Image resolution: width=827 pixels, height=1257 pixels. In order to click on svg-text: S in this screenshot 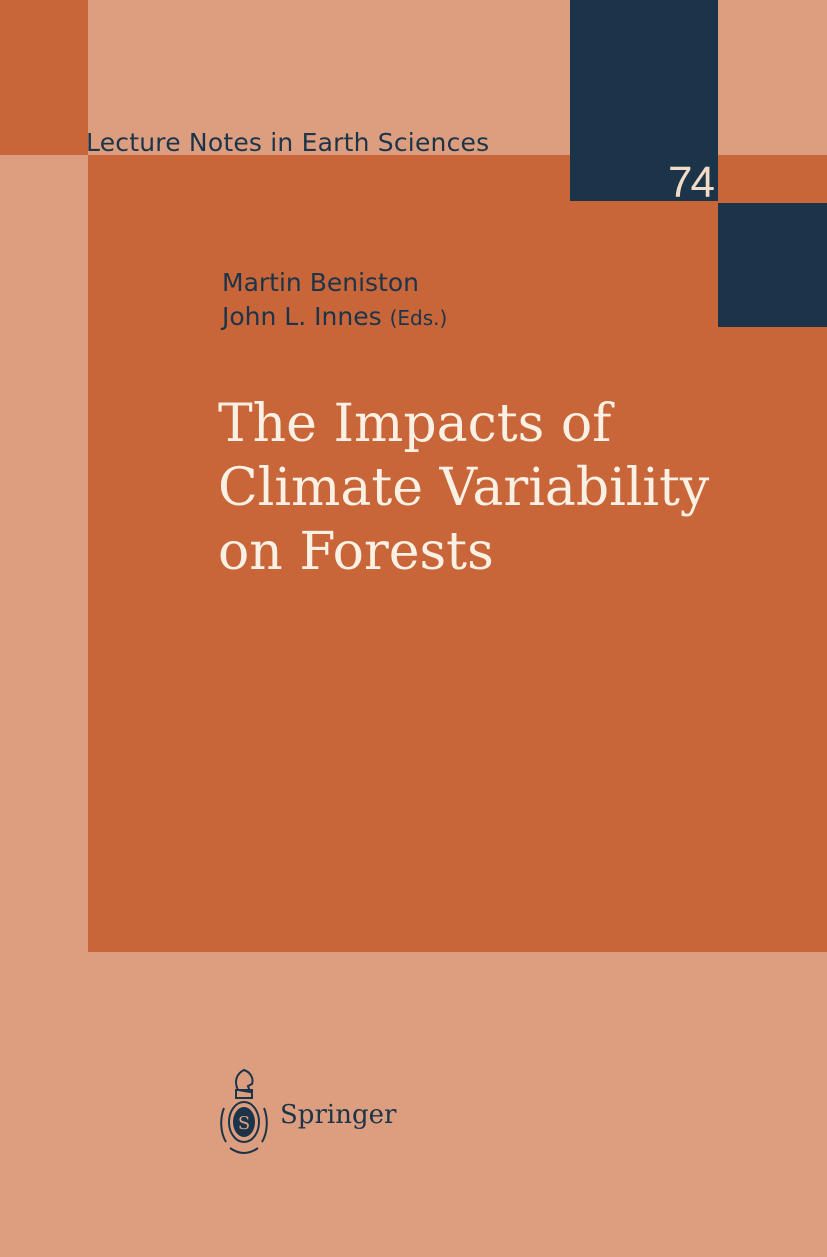, I will do `click(244, 1123)`.